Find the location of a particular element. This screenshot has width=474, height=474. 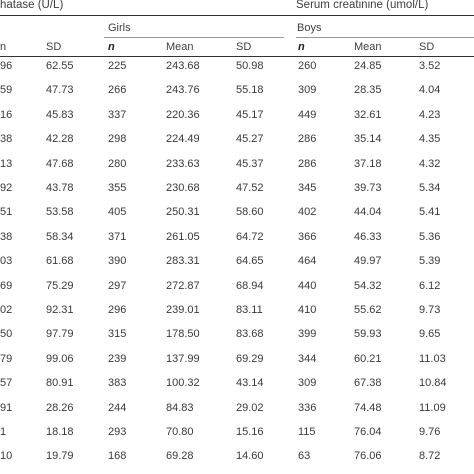

girls-sd-cell: 68.94 is located at coordinates (250, 285).